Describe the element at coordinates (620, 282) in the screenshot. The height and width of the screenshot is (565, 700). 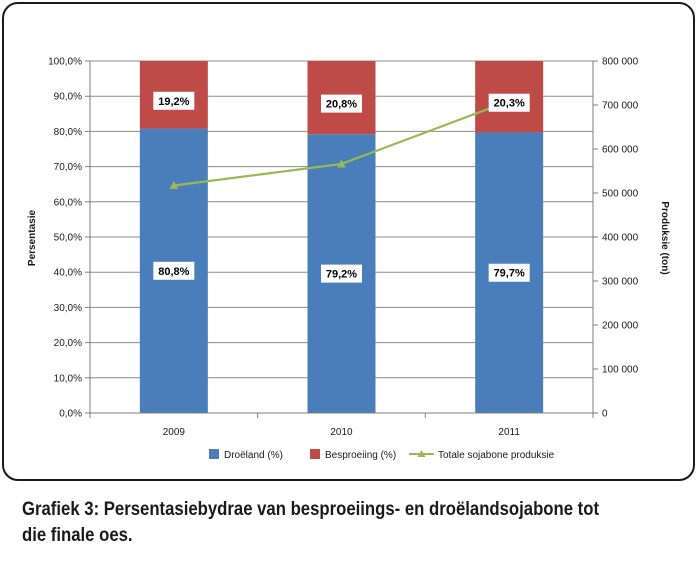
I see `y2-tick-label: 300 000` at that location.